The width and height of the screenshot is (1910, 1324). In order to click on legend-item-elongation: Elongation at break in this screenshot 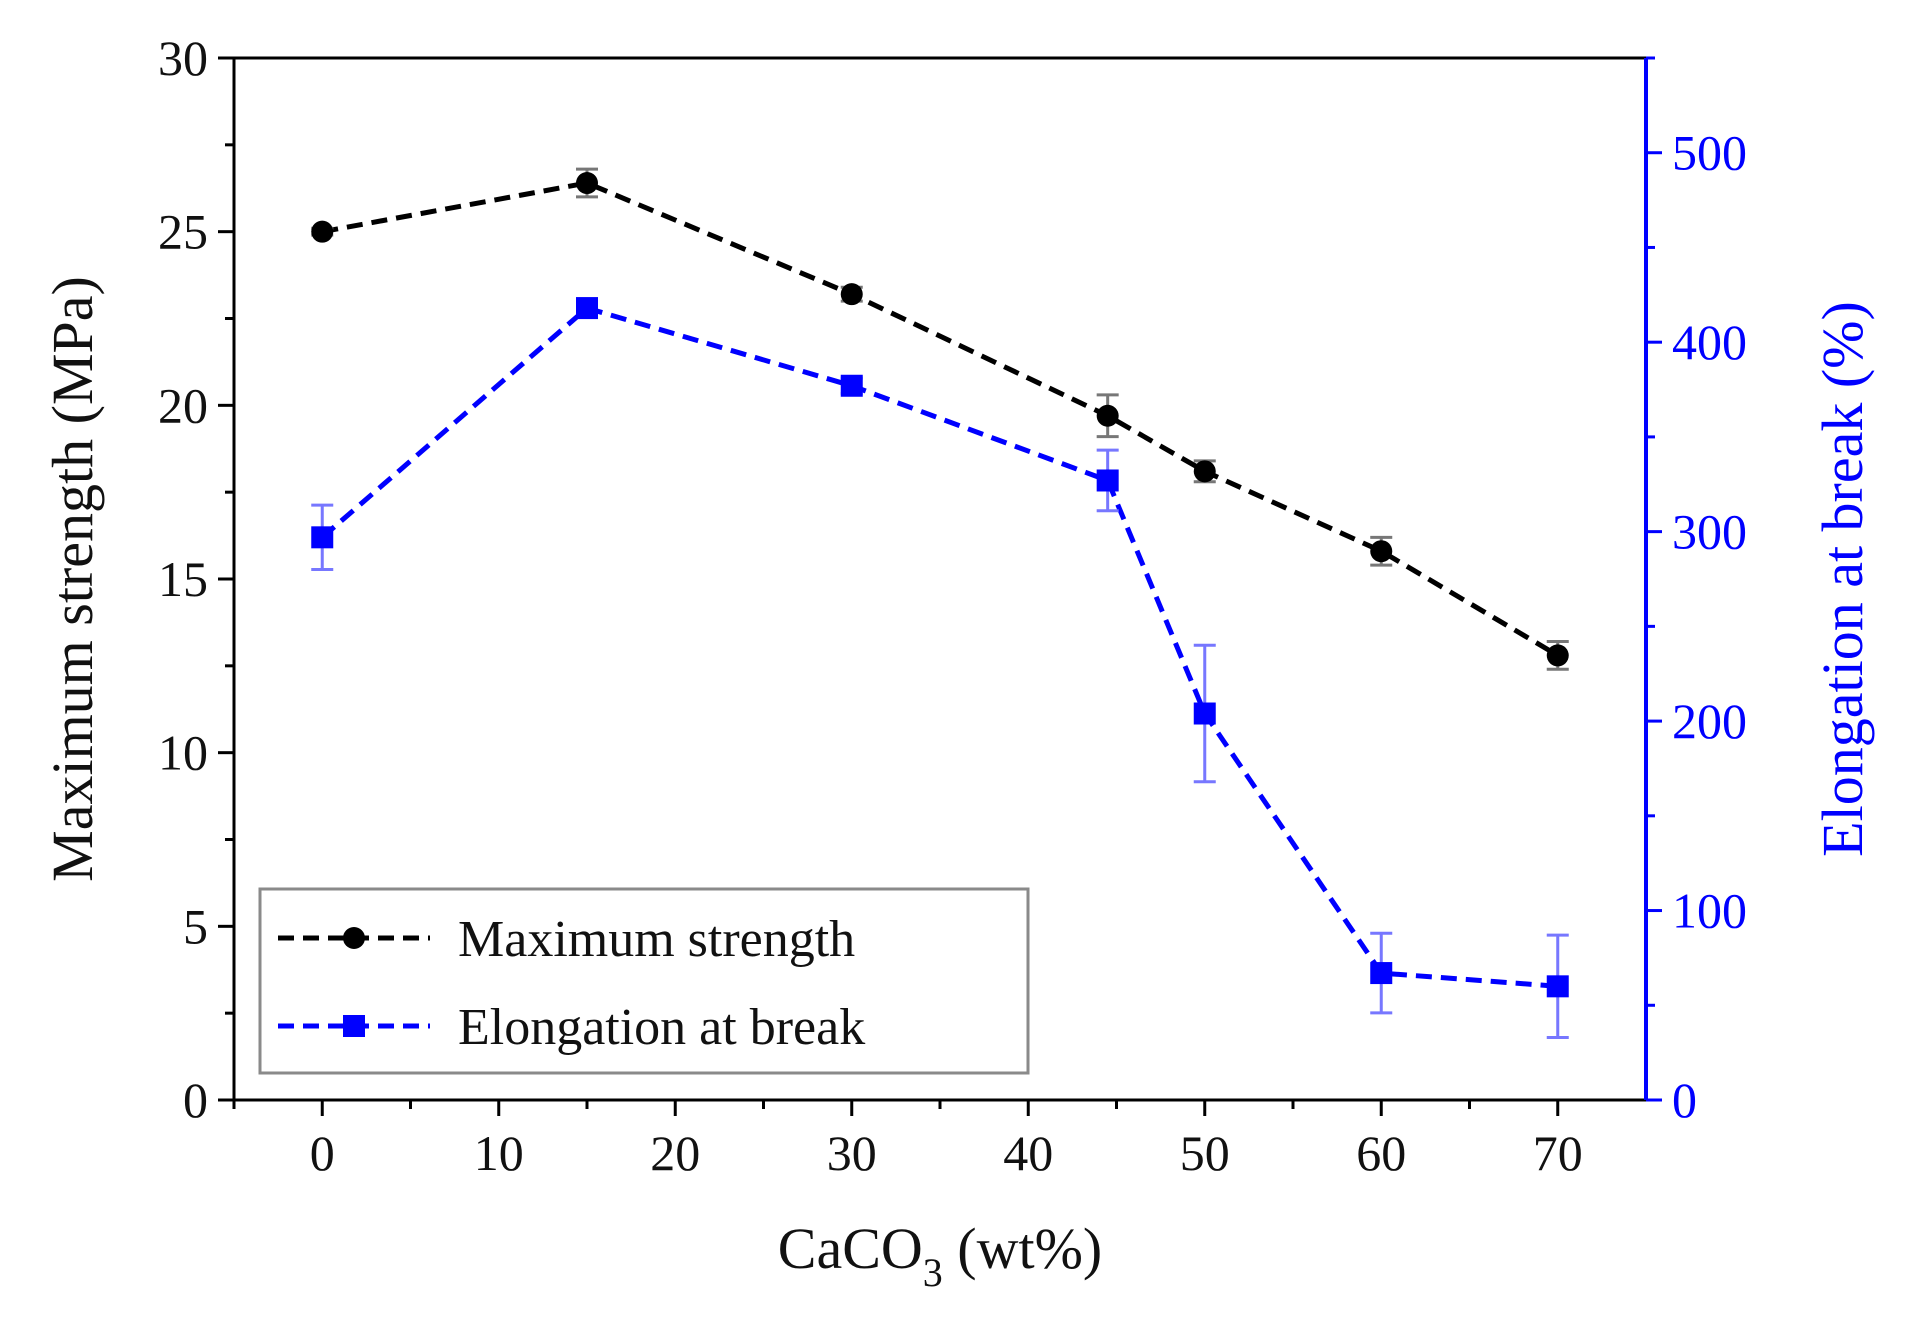, I will do `click(571, 1027)`.